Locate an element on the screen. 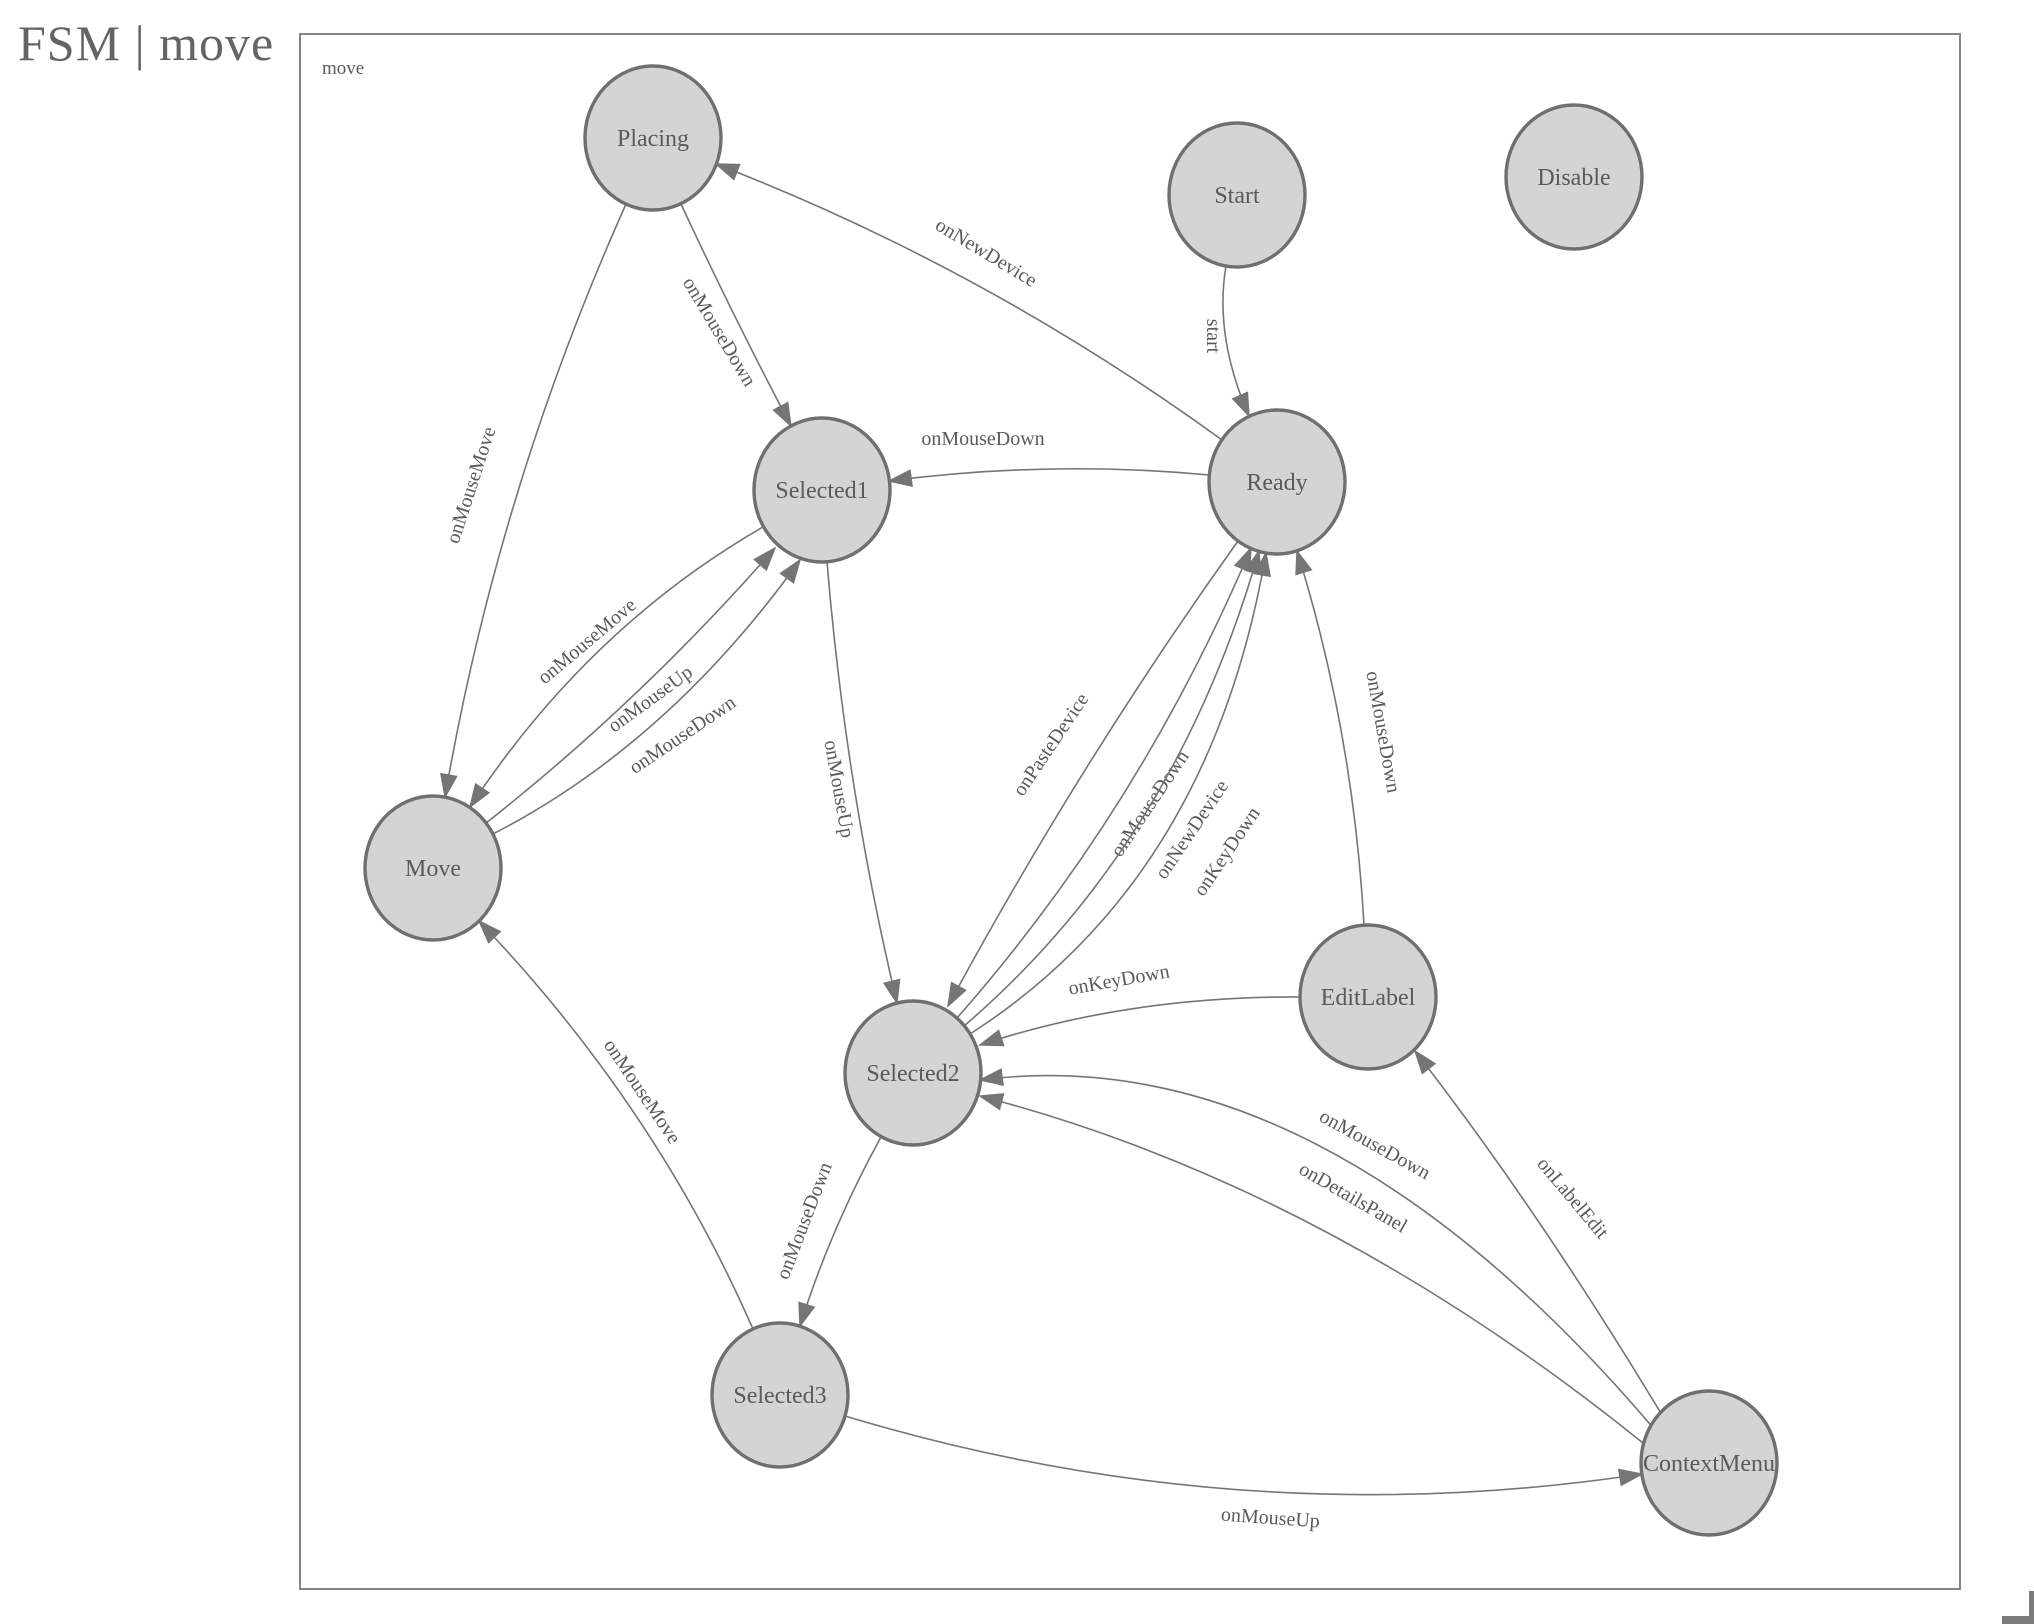  edge-selected2-selected3 is located at coordinates (840, 1232).